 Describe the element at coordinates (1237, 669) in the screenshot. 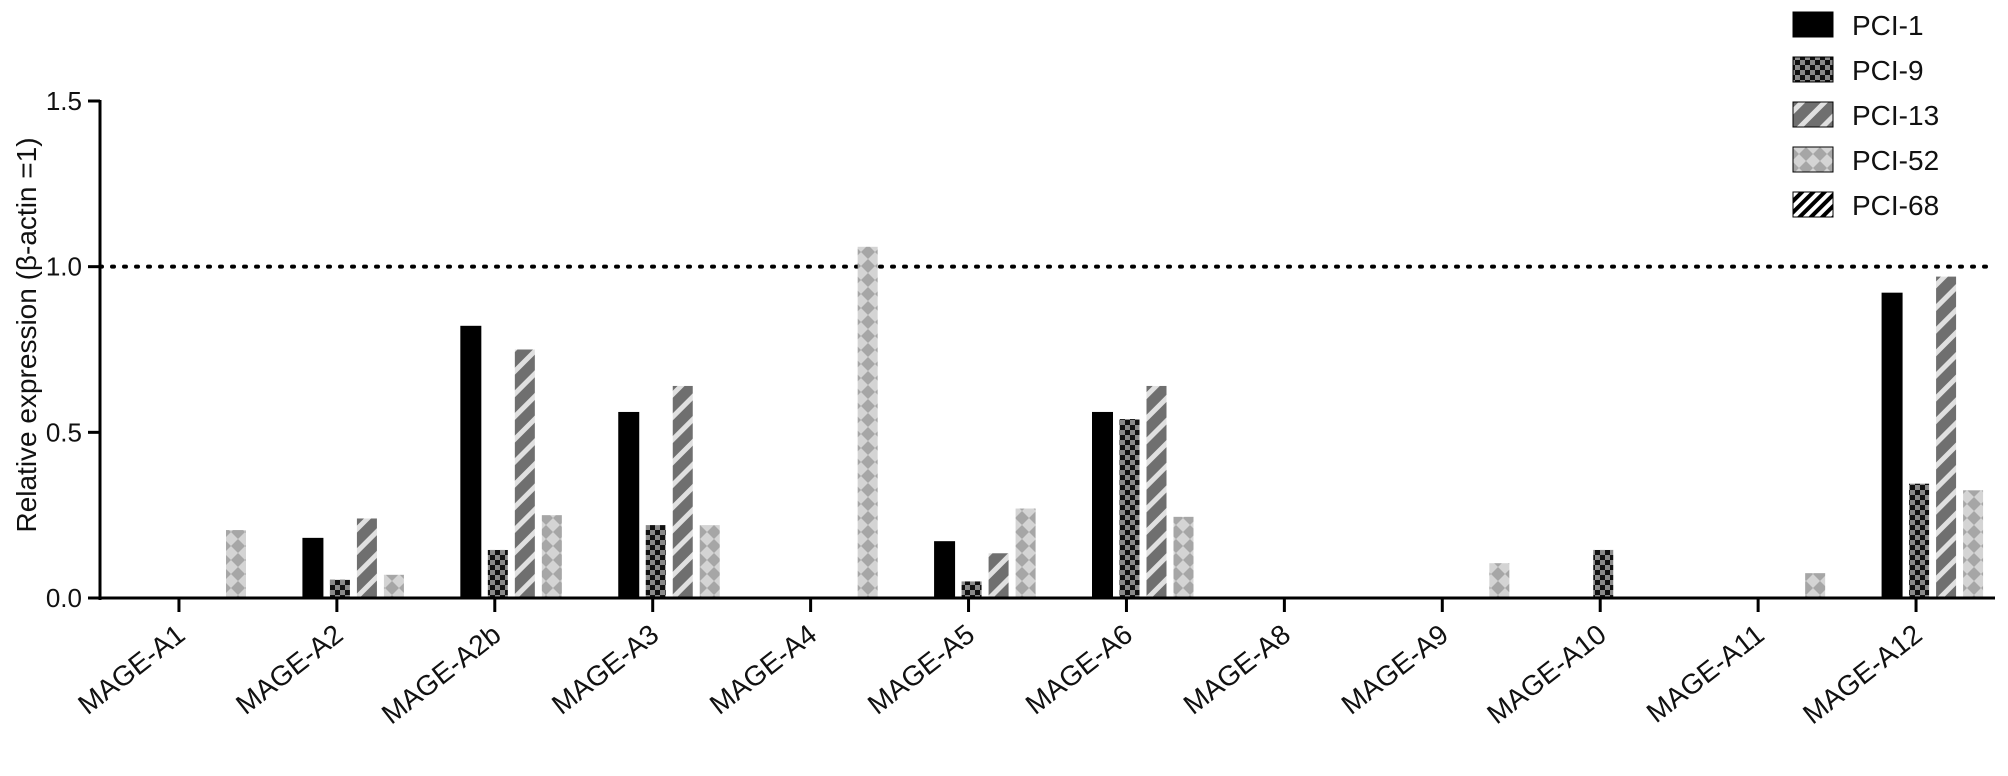

I see `x-tick-label: MAGE-A8` at that location.